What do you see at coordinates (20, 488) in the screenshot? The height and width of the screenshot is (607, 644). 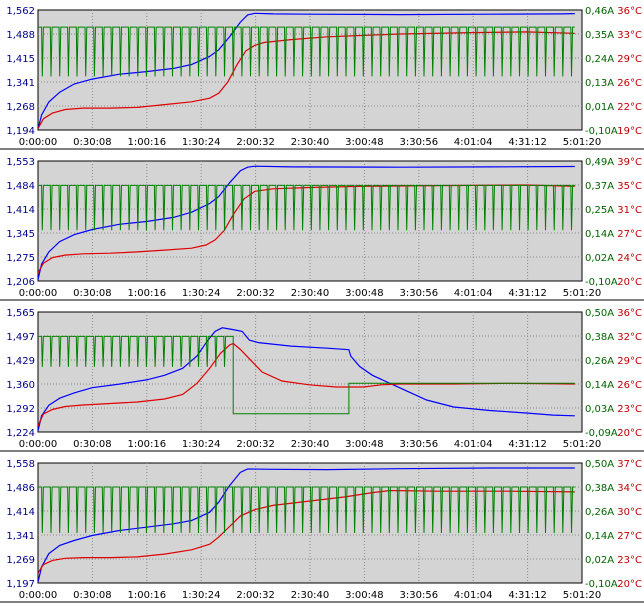 I see `y-left-tick-label: 1,486` at bounding box center [20, 488].